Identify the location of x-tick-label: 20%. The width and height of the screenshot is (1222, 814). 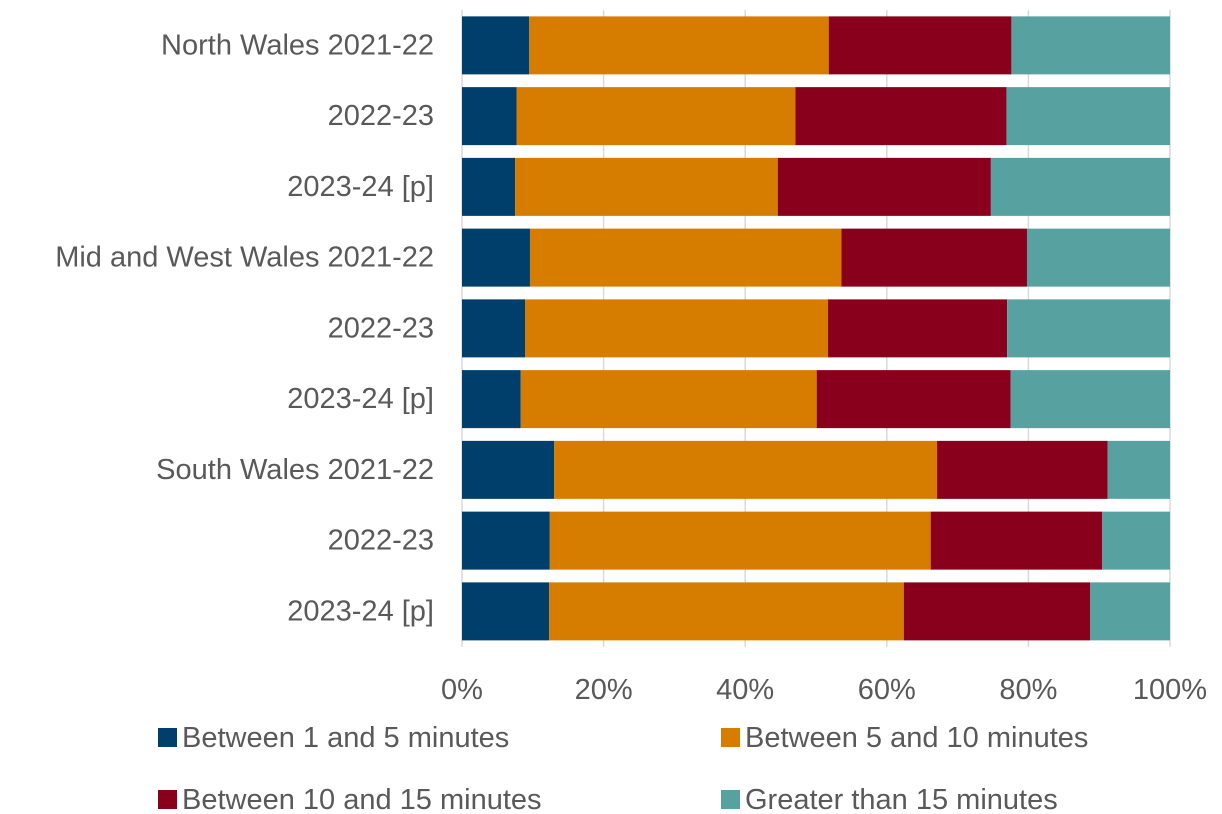
(604, 690).